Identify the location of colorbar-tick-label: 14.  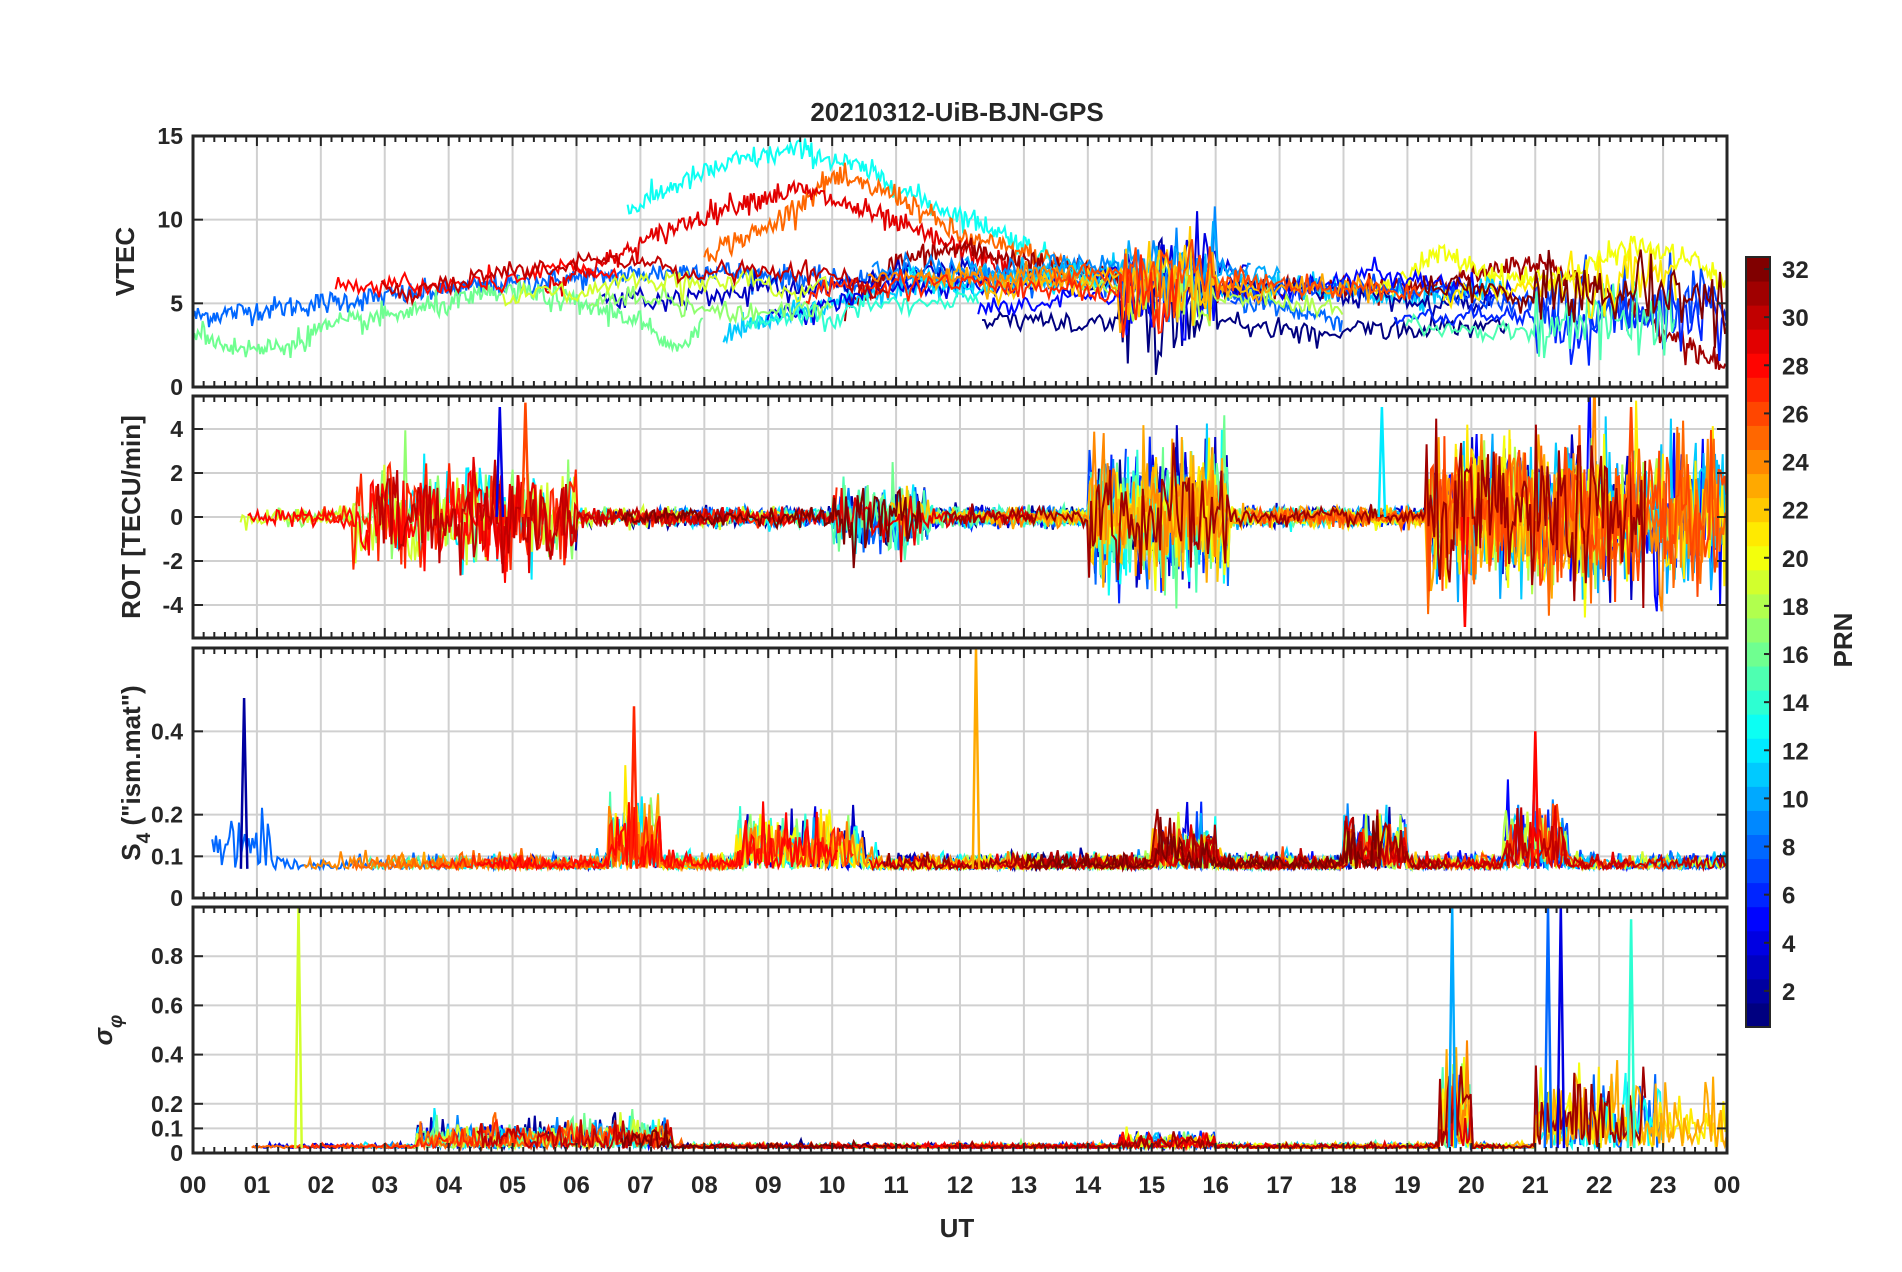
(1795, 703).